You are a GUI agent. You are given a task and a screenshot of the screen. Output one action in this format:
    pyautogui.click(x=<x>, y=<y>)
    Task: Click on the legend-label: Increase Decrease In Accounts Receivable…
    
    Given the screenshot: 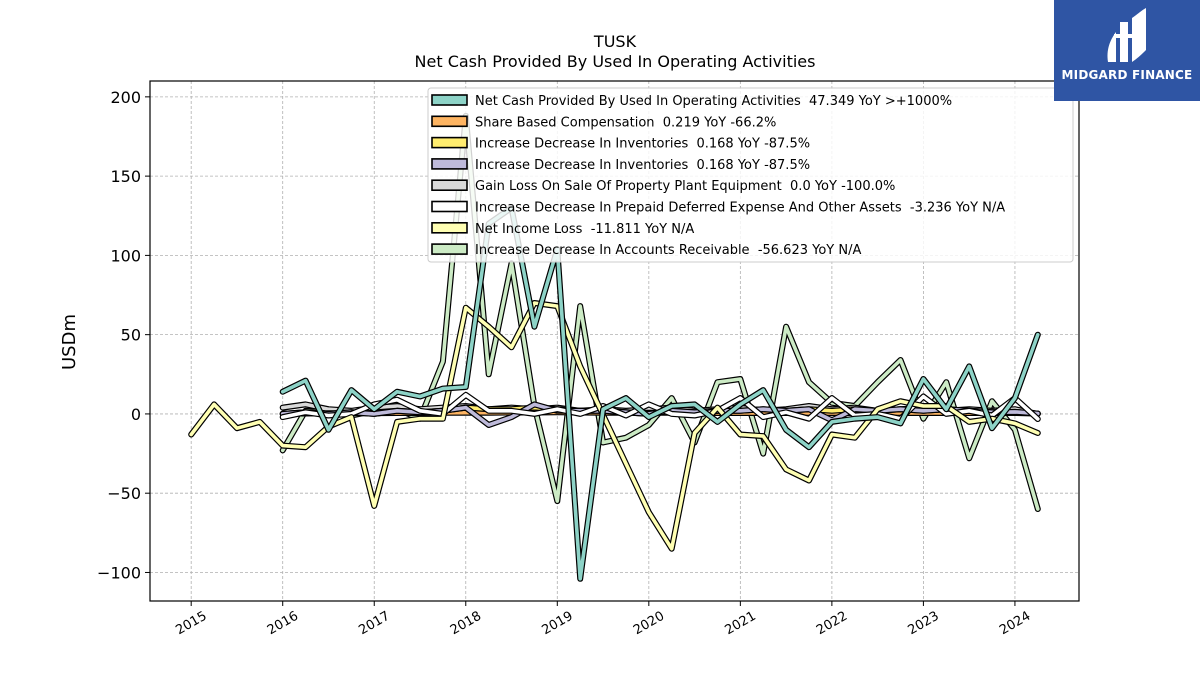 What is the action you would take?
    pyautogui.click(x=668, y=250)
    